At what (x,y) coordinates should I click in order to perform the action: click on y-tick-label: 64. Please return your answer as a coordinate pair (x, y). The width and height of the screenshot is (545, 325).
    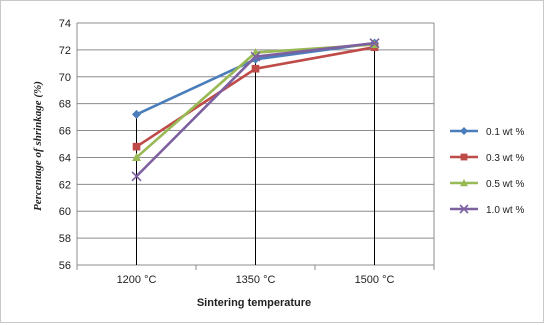
    Looking at the image, I should click on (65, 158).